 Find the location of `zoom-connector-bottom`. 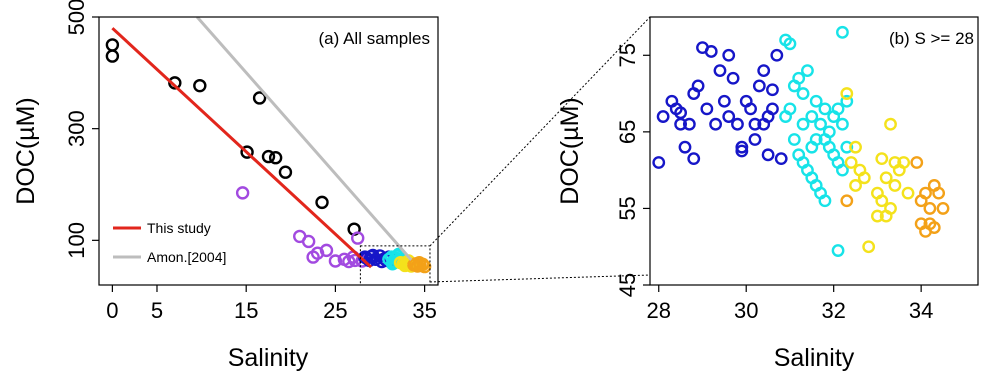

zoom-connector-bottom is located at coordinates (540, 278).